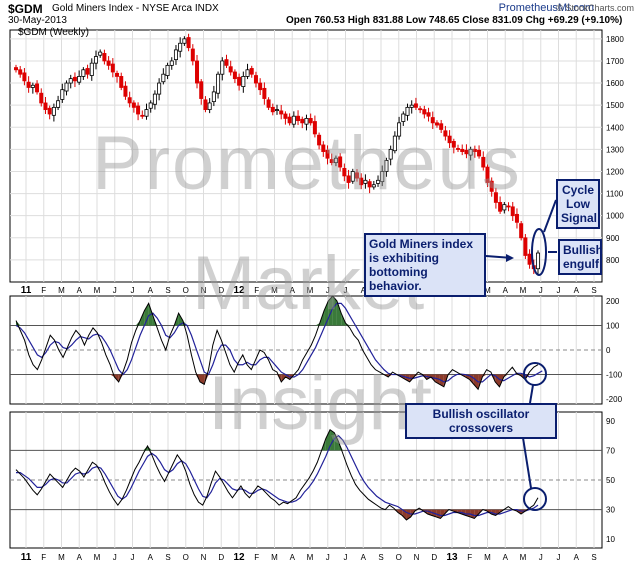  I want to click on osc1-fast-line, so click(277, 343).